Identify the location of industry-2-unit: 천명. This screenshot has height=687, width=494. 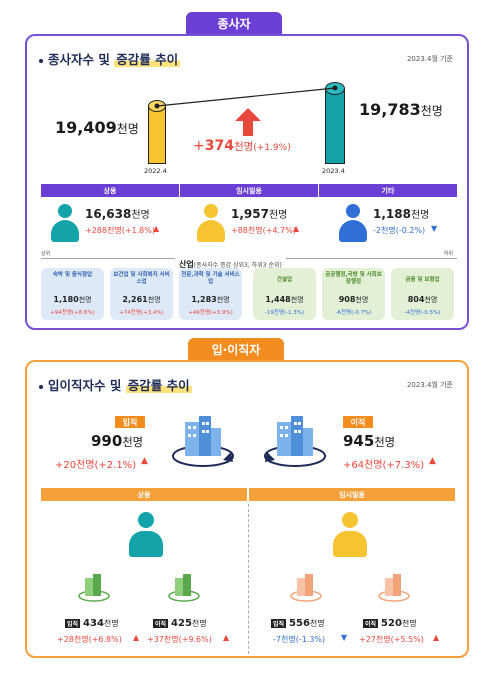
(154, 300).